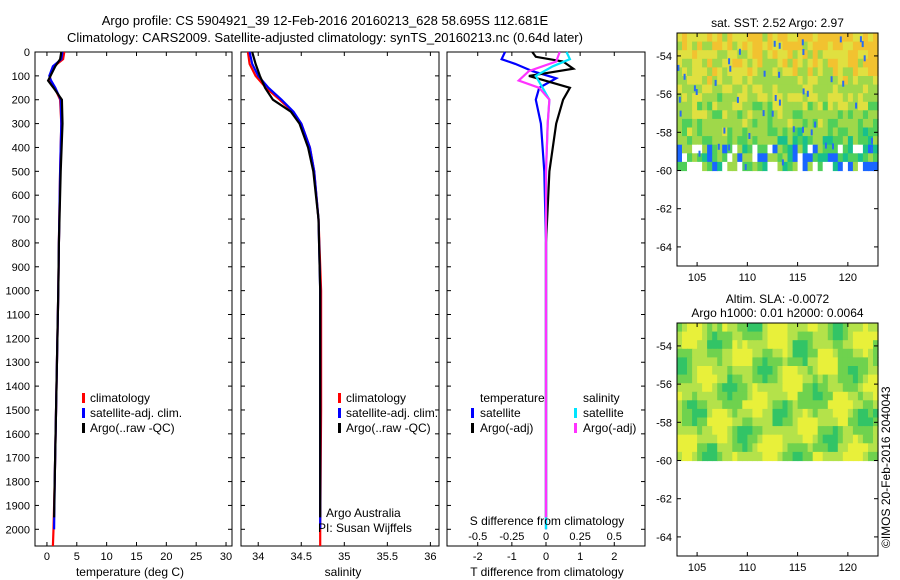  I want to click on legend-swatch, so click(472, 413).